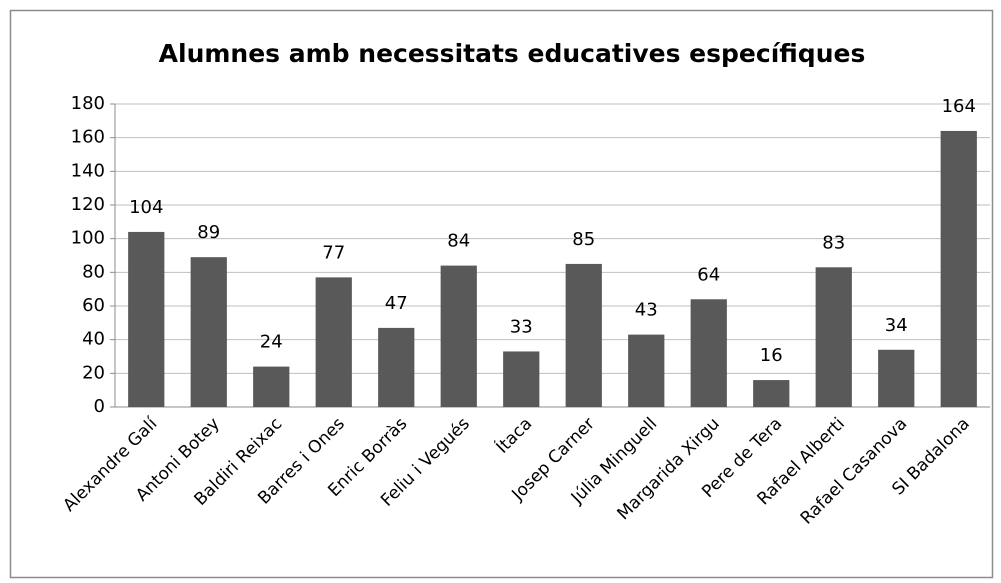 The width and height of the screenshot is (1001, 583). I want to click on data-label: 43, so click(646, 310).